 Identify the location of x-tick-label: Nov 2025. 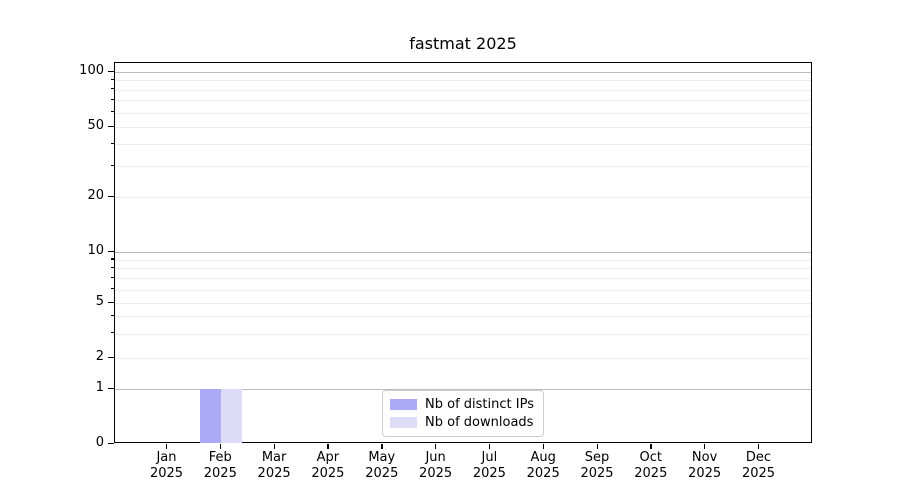
(705, 465).